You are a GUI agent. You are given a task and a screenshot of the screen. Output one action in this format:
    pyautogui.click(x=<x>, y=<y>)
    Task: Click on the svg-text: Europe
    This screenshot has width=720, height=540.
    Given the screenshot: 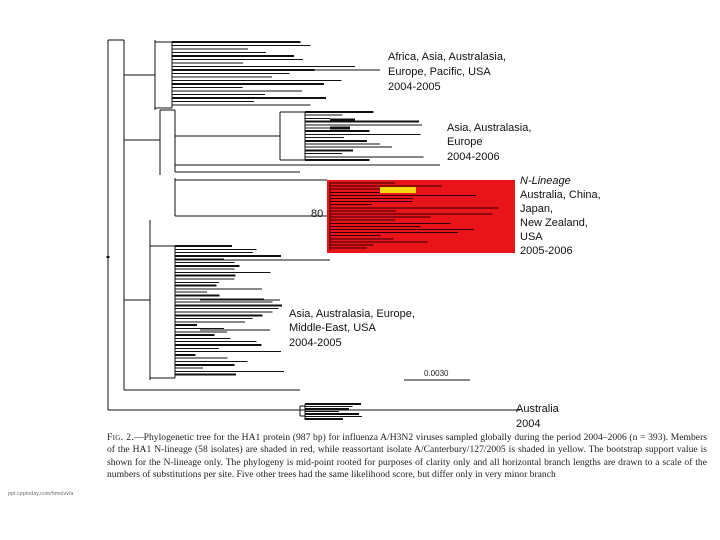 What is the action you would take?
    pyautogui.click(x=464, y=142)
    